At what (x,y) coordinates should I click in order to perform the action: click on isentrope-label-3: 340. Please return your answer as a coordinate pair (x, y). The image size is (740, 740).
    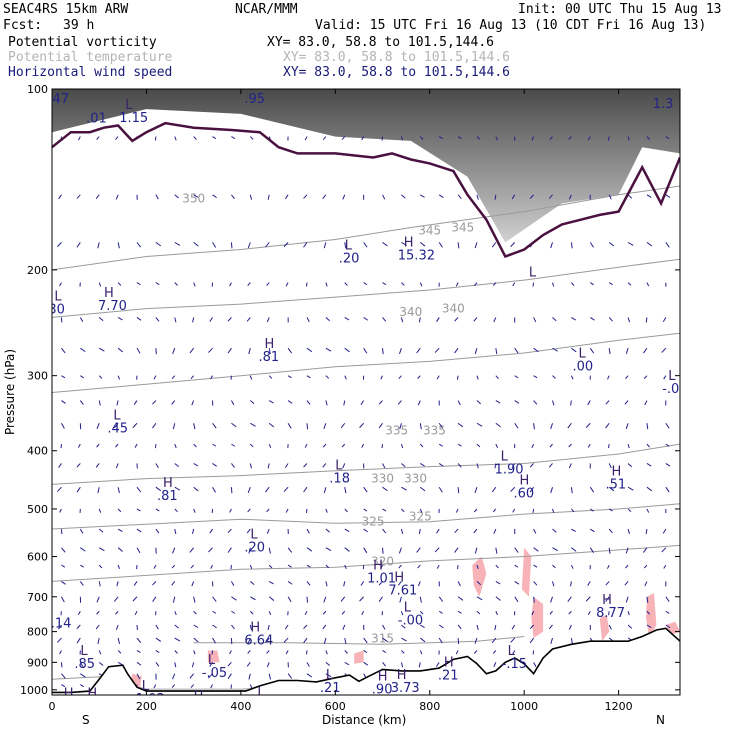
    Looking at the image, I should click on (453, 309).